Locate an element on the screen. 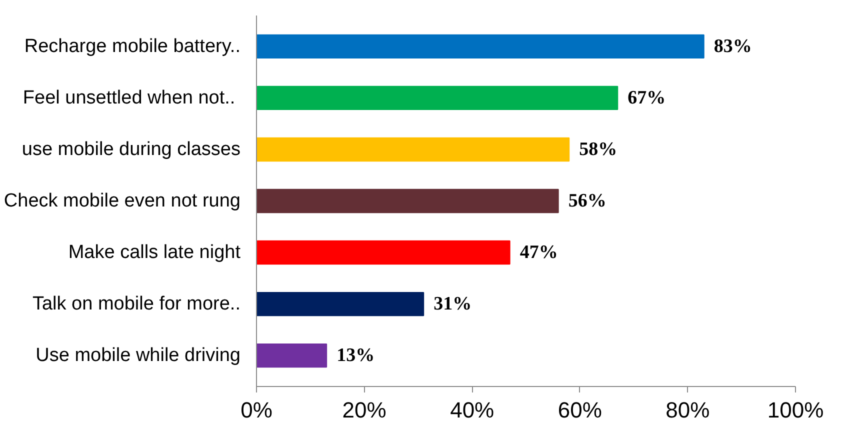 This screenshot has height=432, width=850. y-tick-label: Make calls late night is located at coordinates (155, 253).